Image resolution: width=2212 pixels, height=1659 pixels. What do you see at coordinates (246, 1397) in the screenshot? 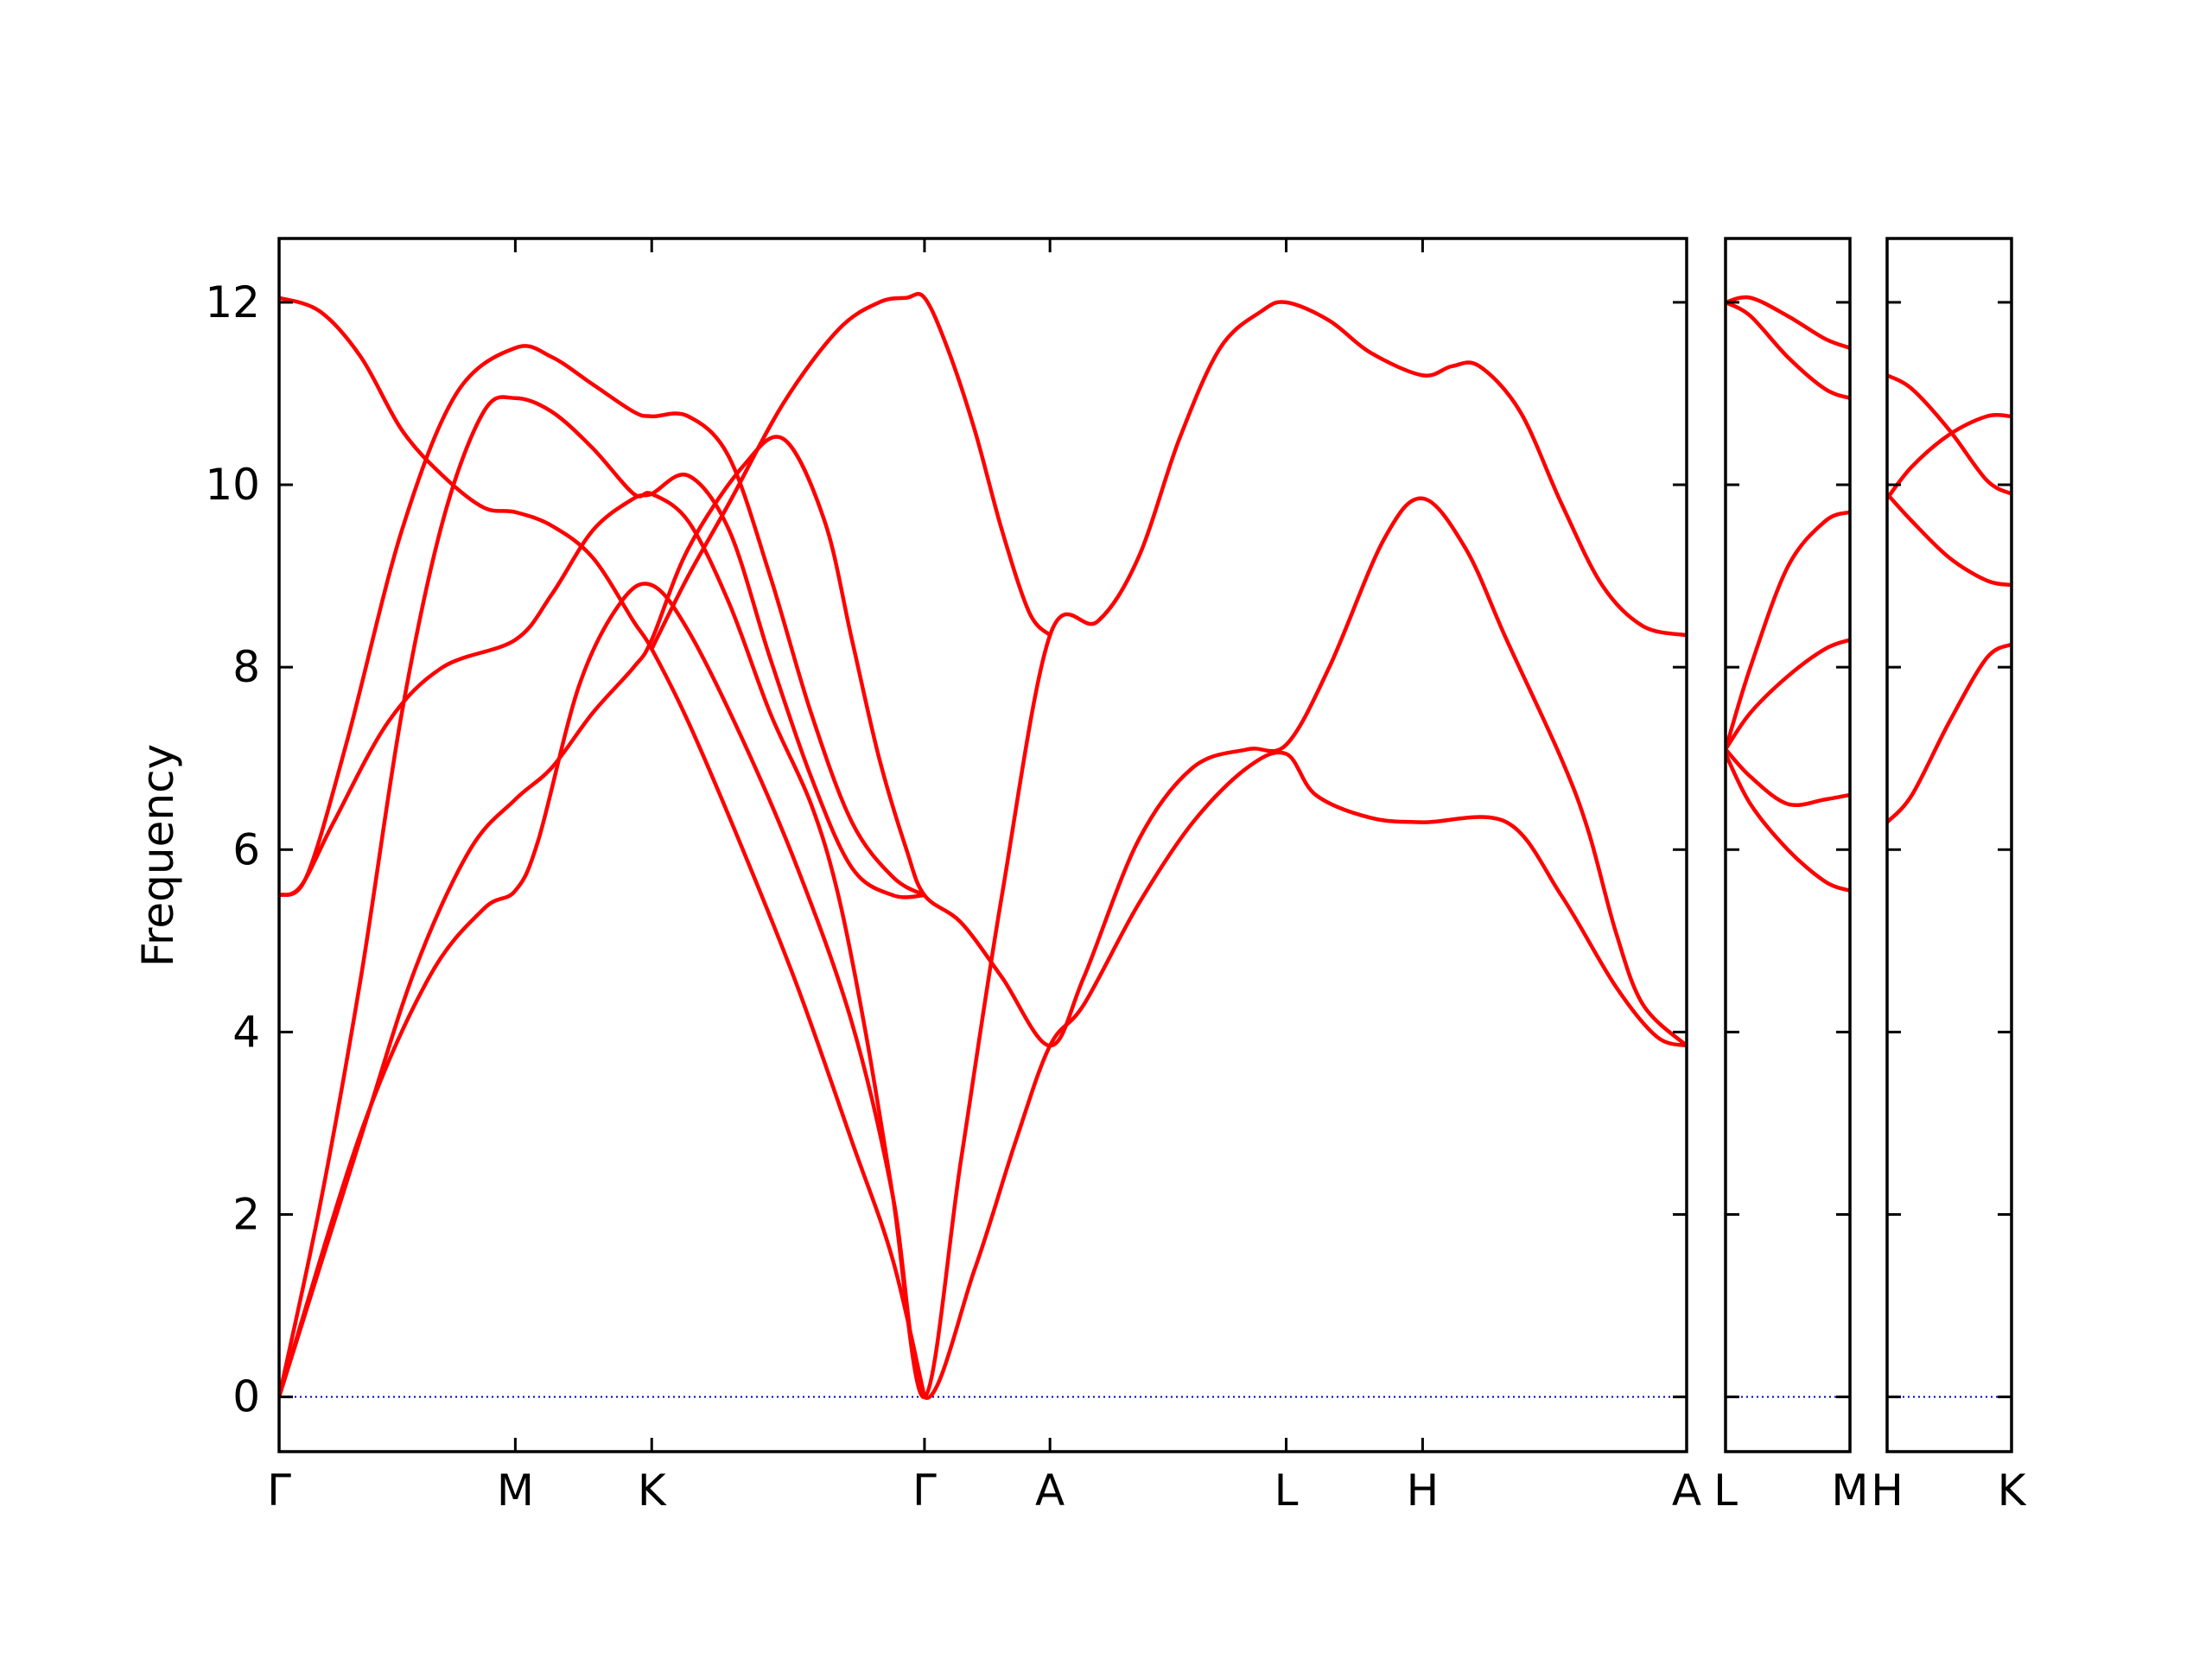
I see `y-tick-label-0: 0` at bounding box center [246, 1397].